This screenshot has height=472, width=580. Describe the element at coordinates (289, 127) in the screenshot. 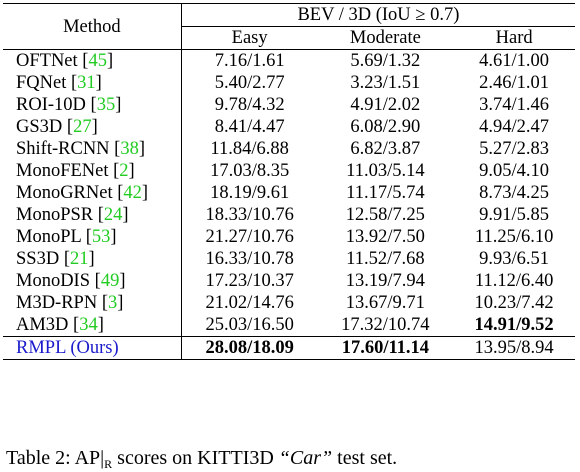

I see `table-row: GS3D [27] 8.41/4.47 6.08/2.90 4.94/2.47` at that location.